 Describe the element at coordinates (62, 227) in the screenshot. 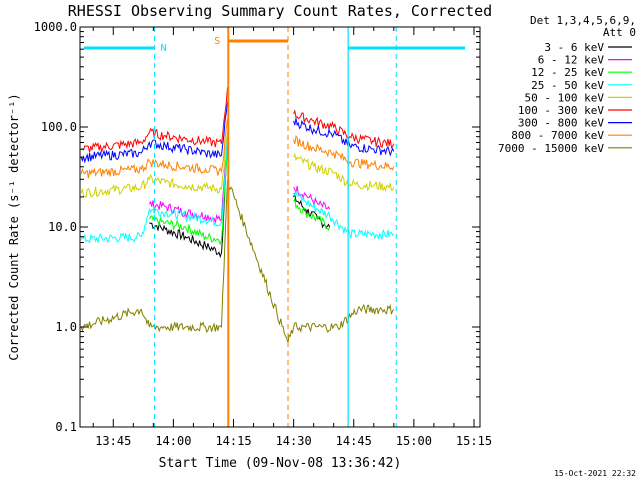

I see `y-tick-label: 10.0` at that location.